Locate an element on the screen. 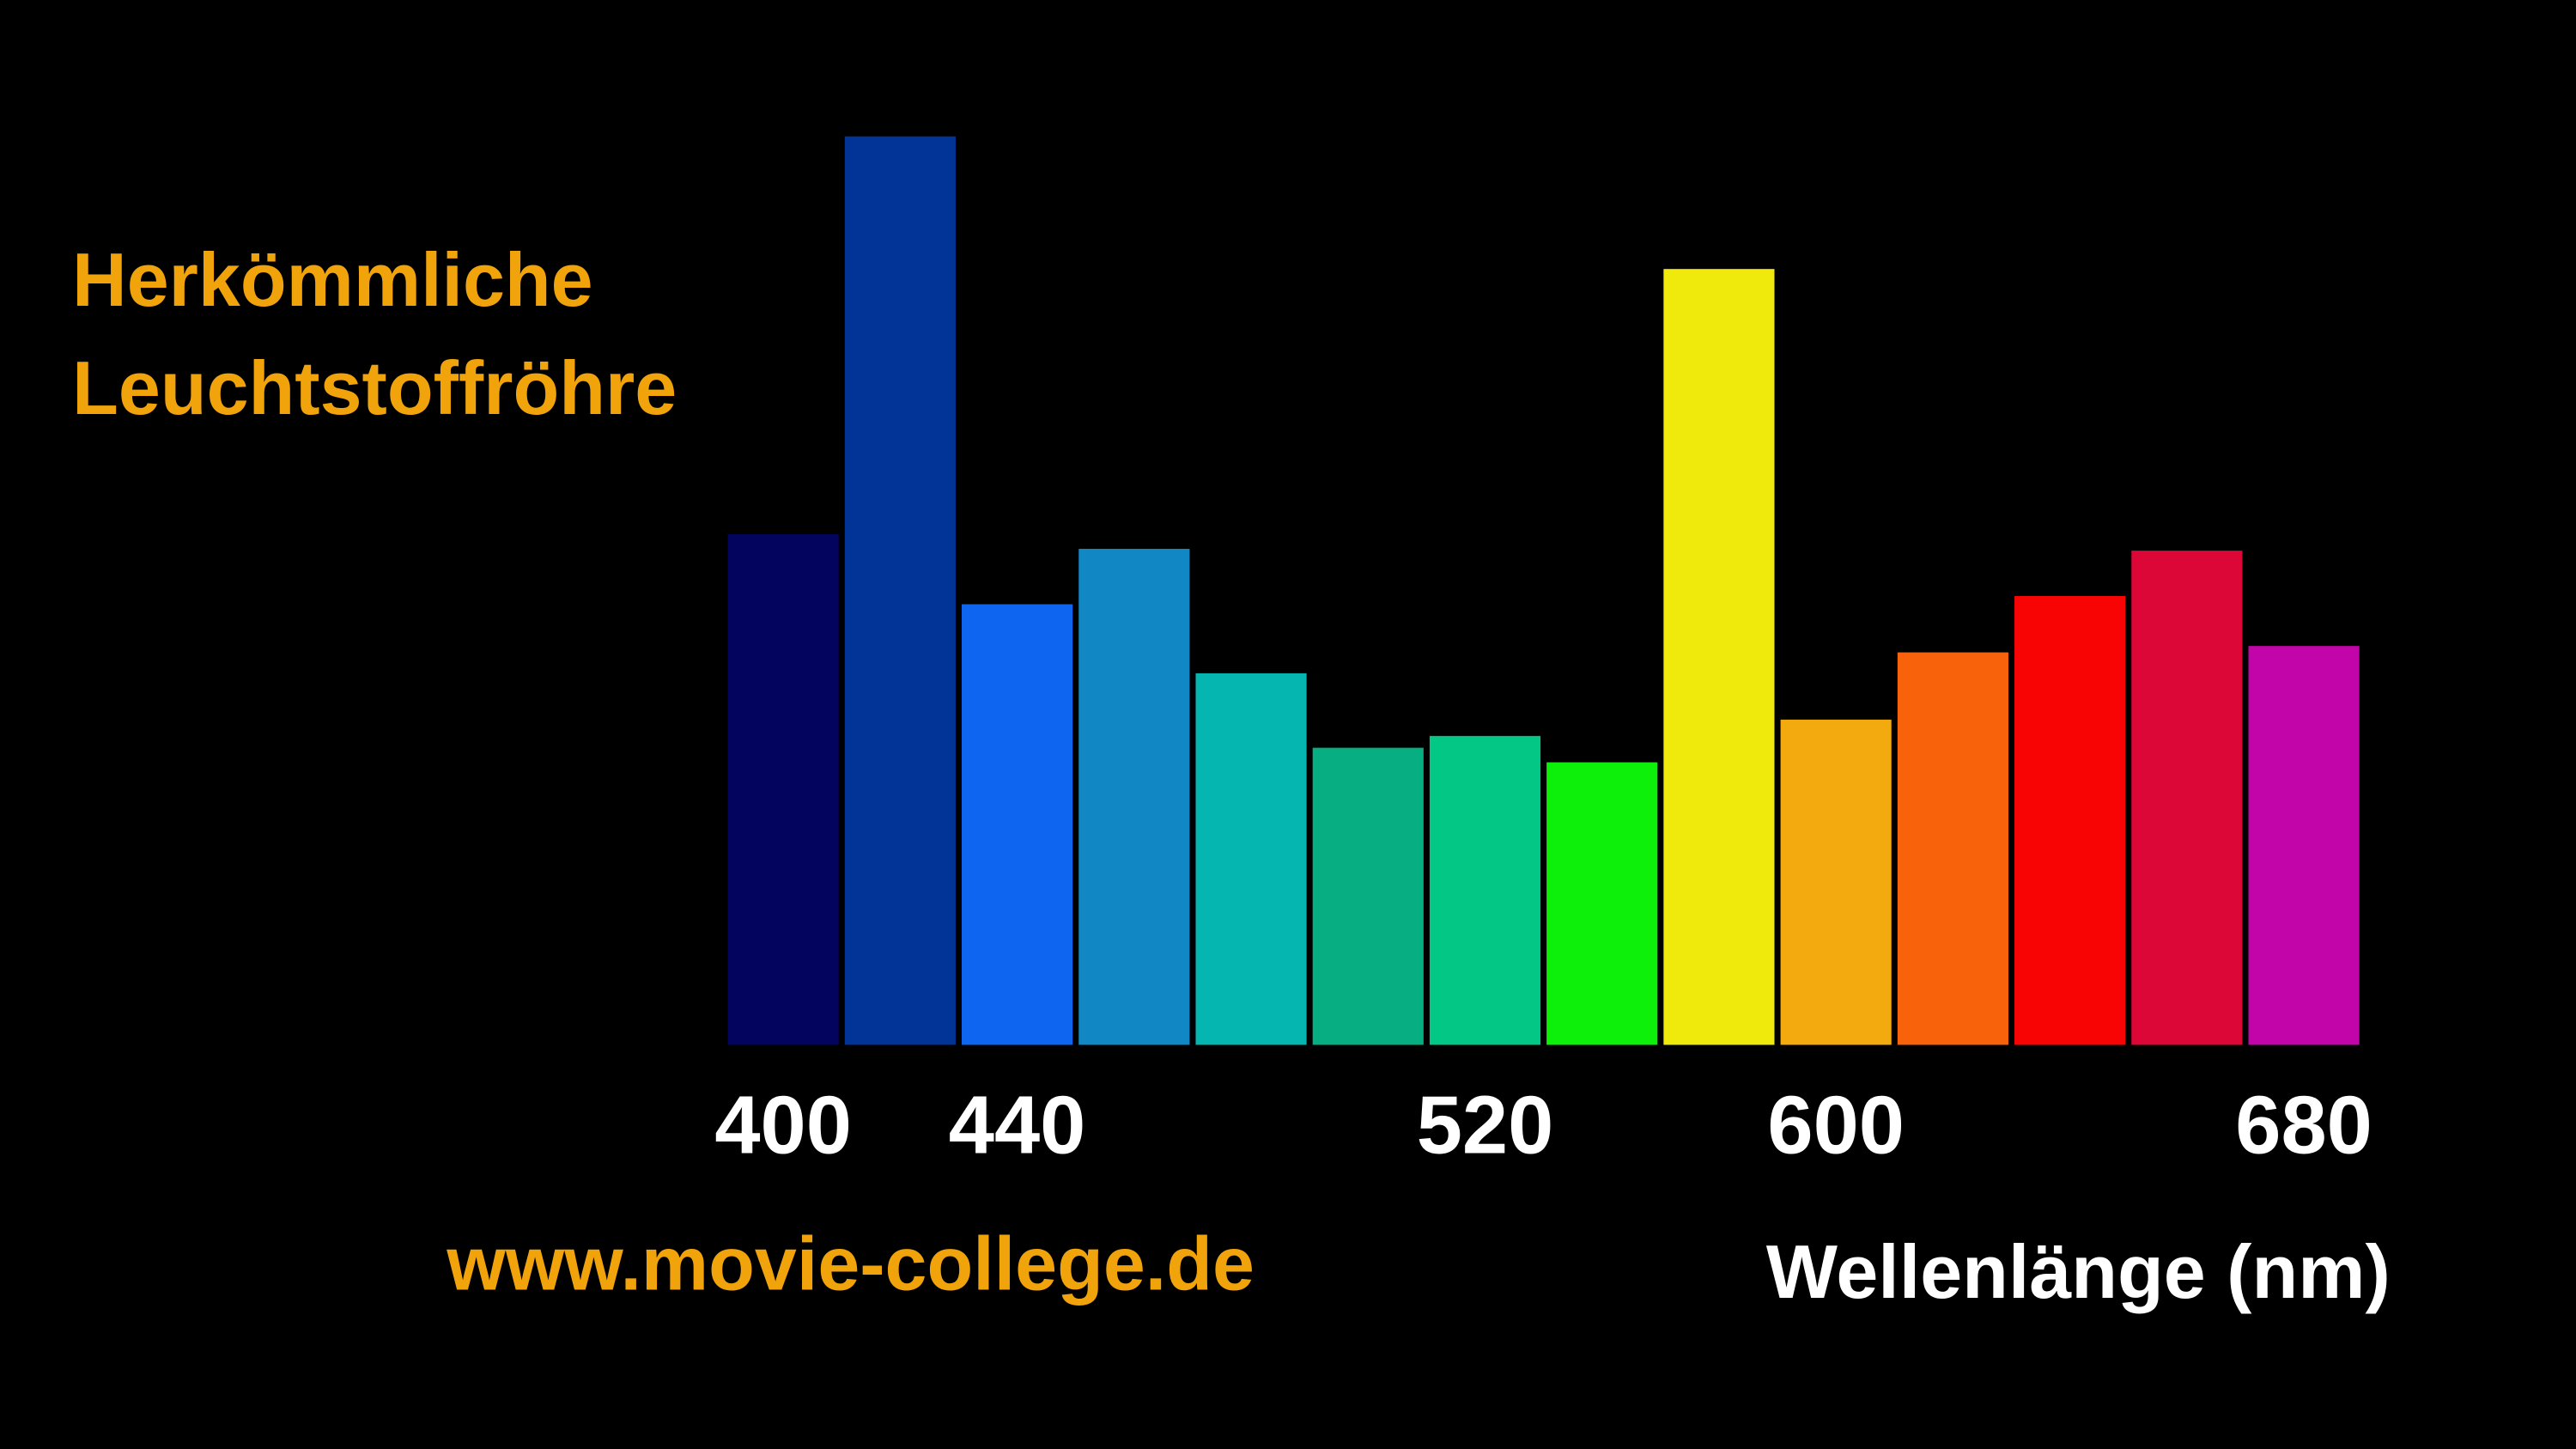 Image resolution: width=2576 pixels, height=1449 pixels. chart-title-line: Herkömmliche is located at coordinates (332, 279).